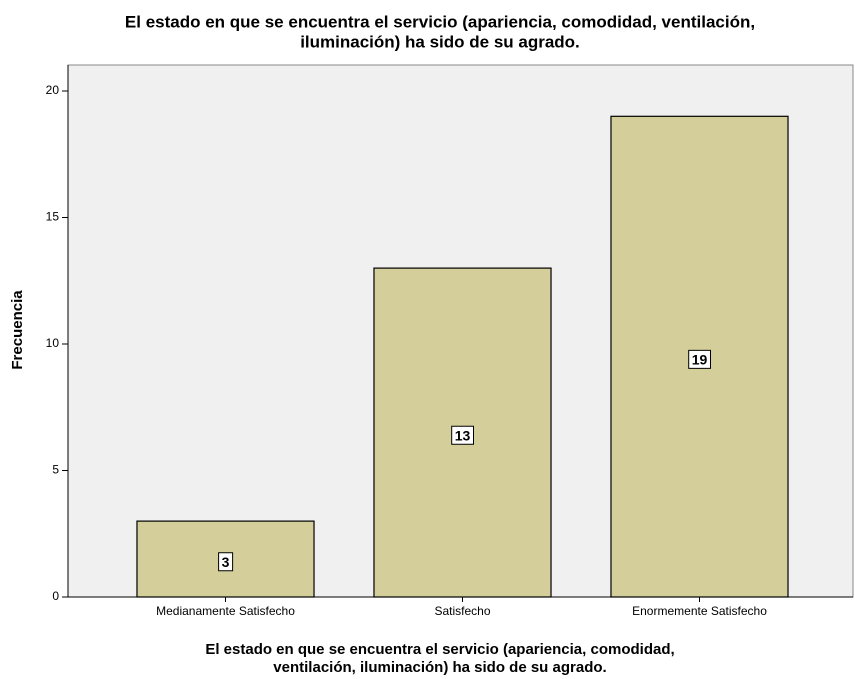 The image size is (855, 679). I want to click on y-tick-label: 15, so click(53, 217).